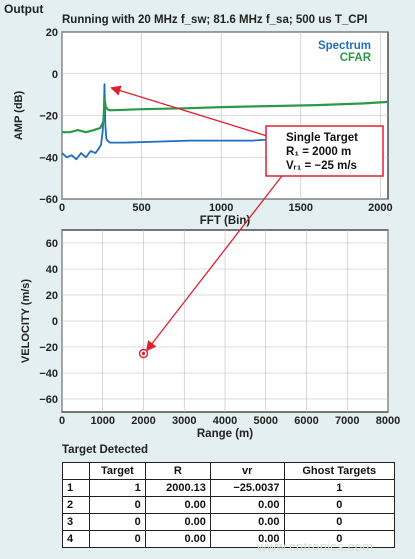 The width and height of the screenshot is (415, 559). What do you see at coordinates (24, 9) in the screenshot?
I see `page-title: Output` at bounding box center [24, 9].